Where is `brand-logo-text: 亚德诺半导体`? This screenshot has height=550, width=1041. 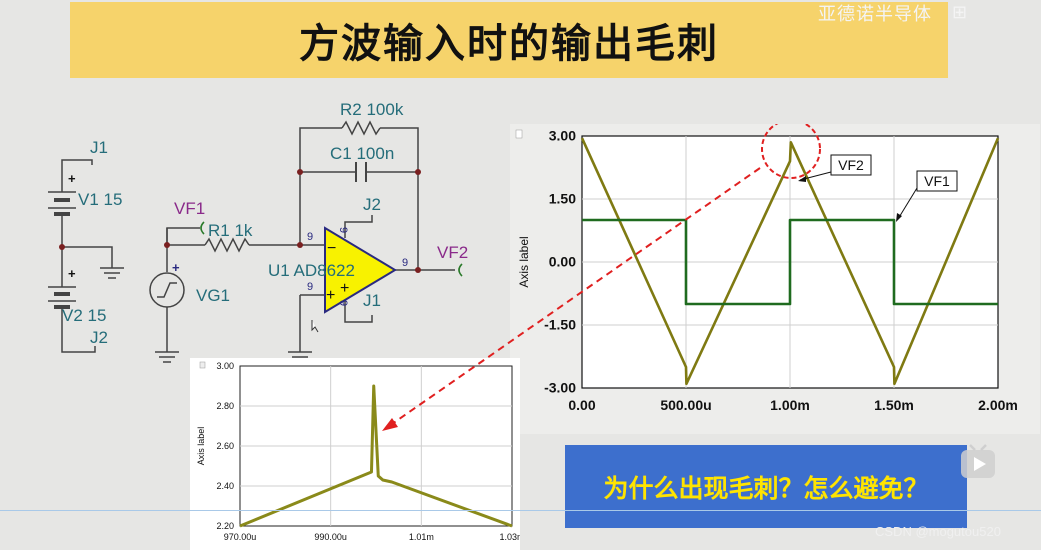
brand-logo-text: 亚德诺半导体 is located at coordinates (875, 14).